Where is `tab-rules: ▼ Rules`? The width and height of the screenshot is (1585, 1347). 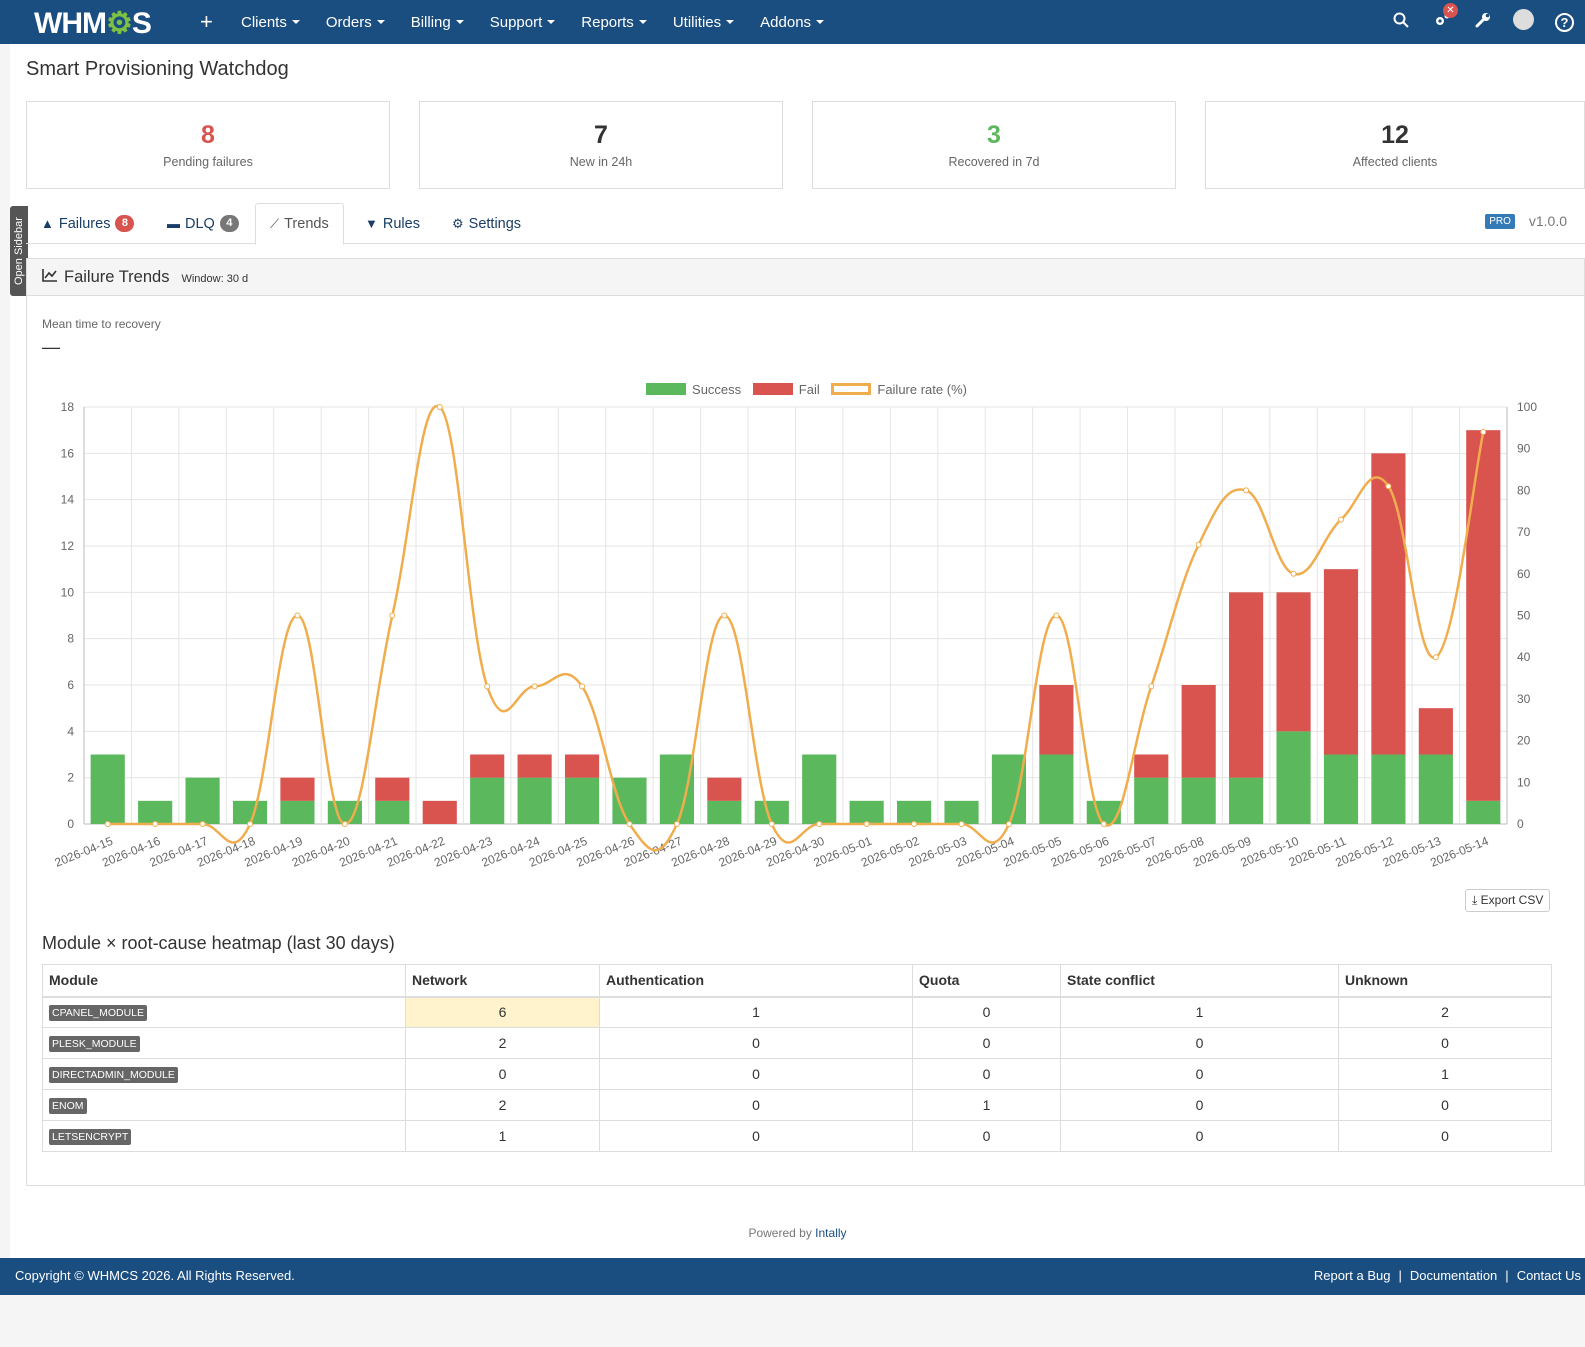 tab-rules: ▼ Rules is located at coordinates (392, 223).